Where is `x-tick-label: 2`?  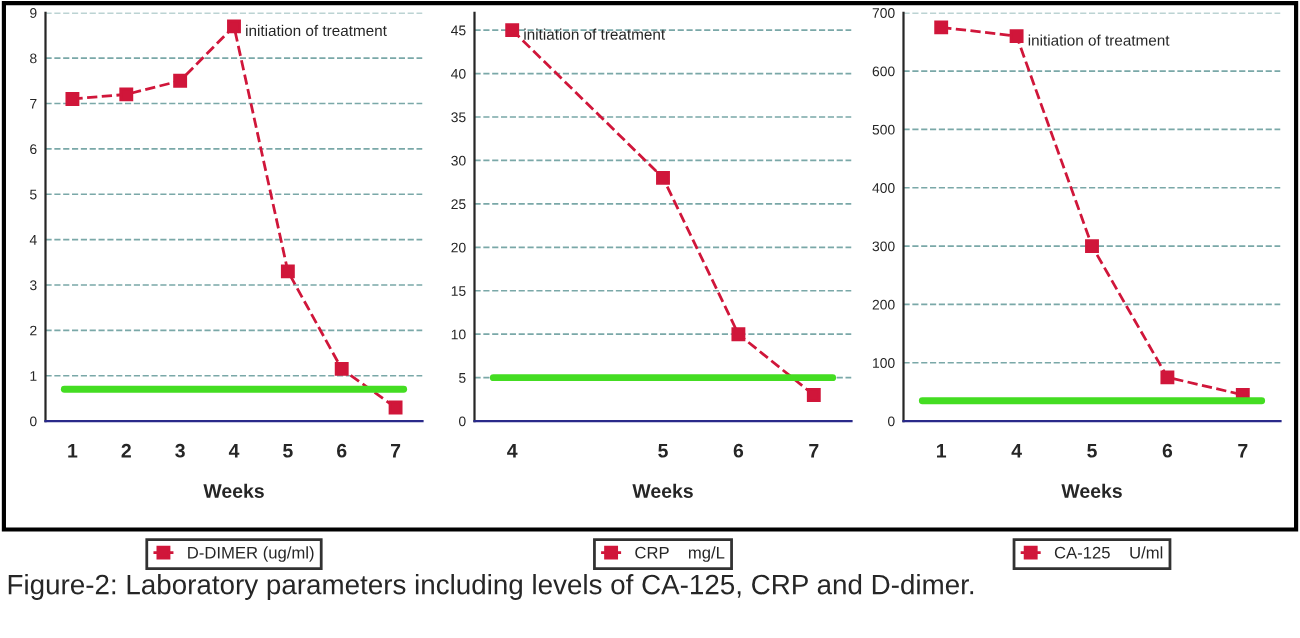 x-tick-label: 2 is located at coordinates (126, 450).